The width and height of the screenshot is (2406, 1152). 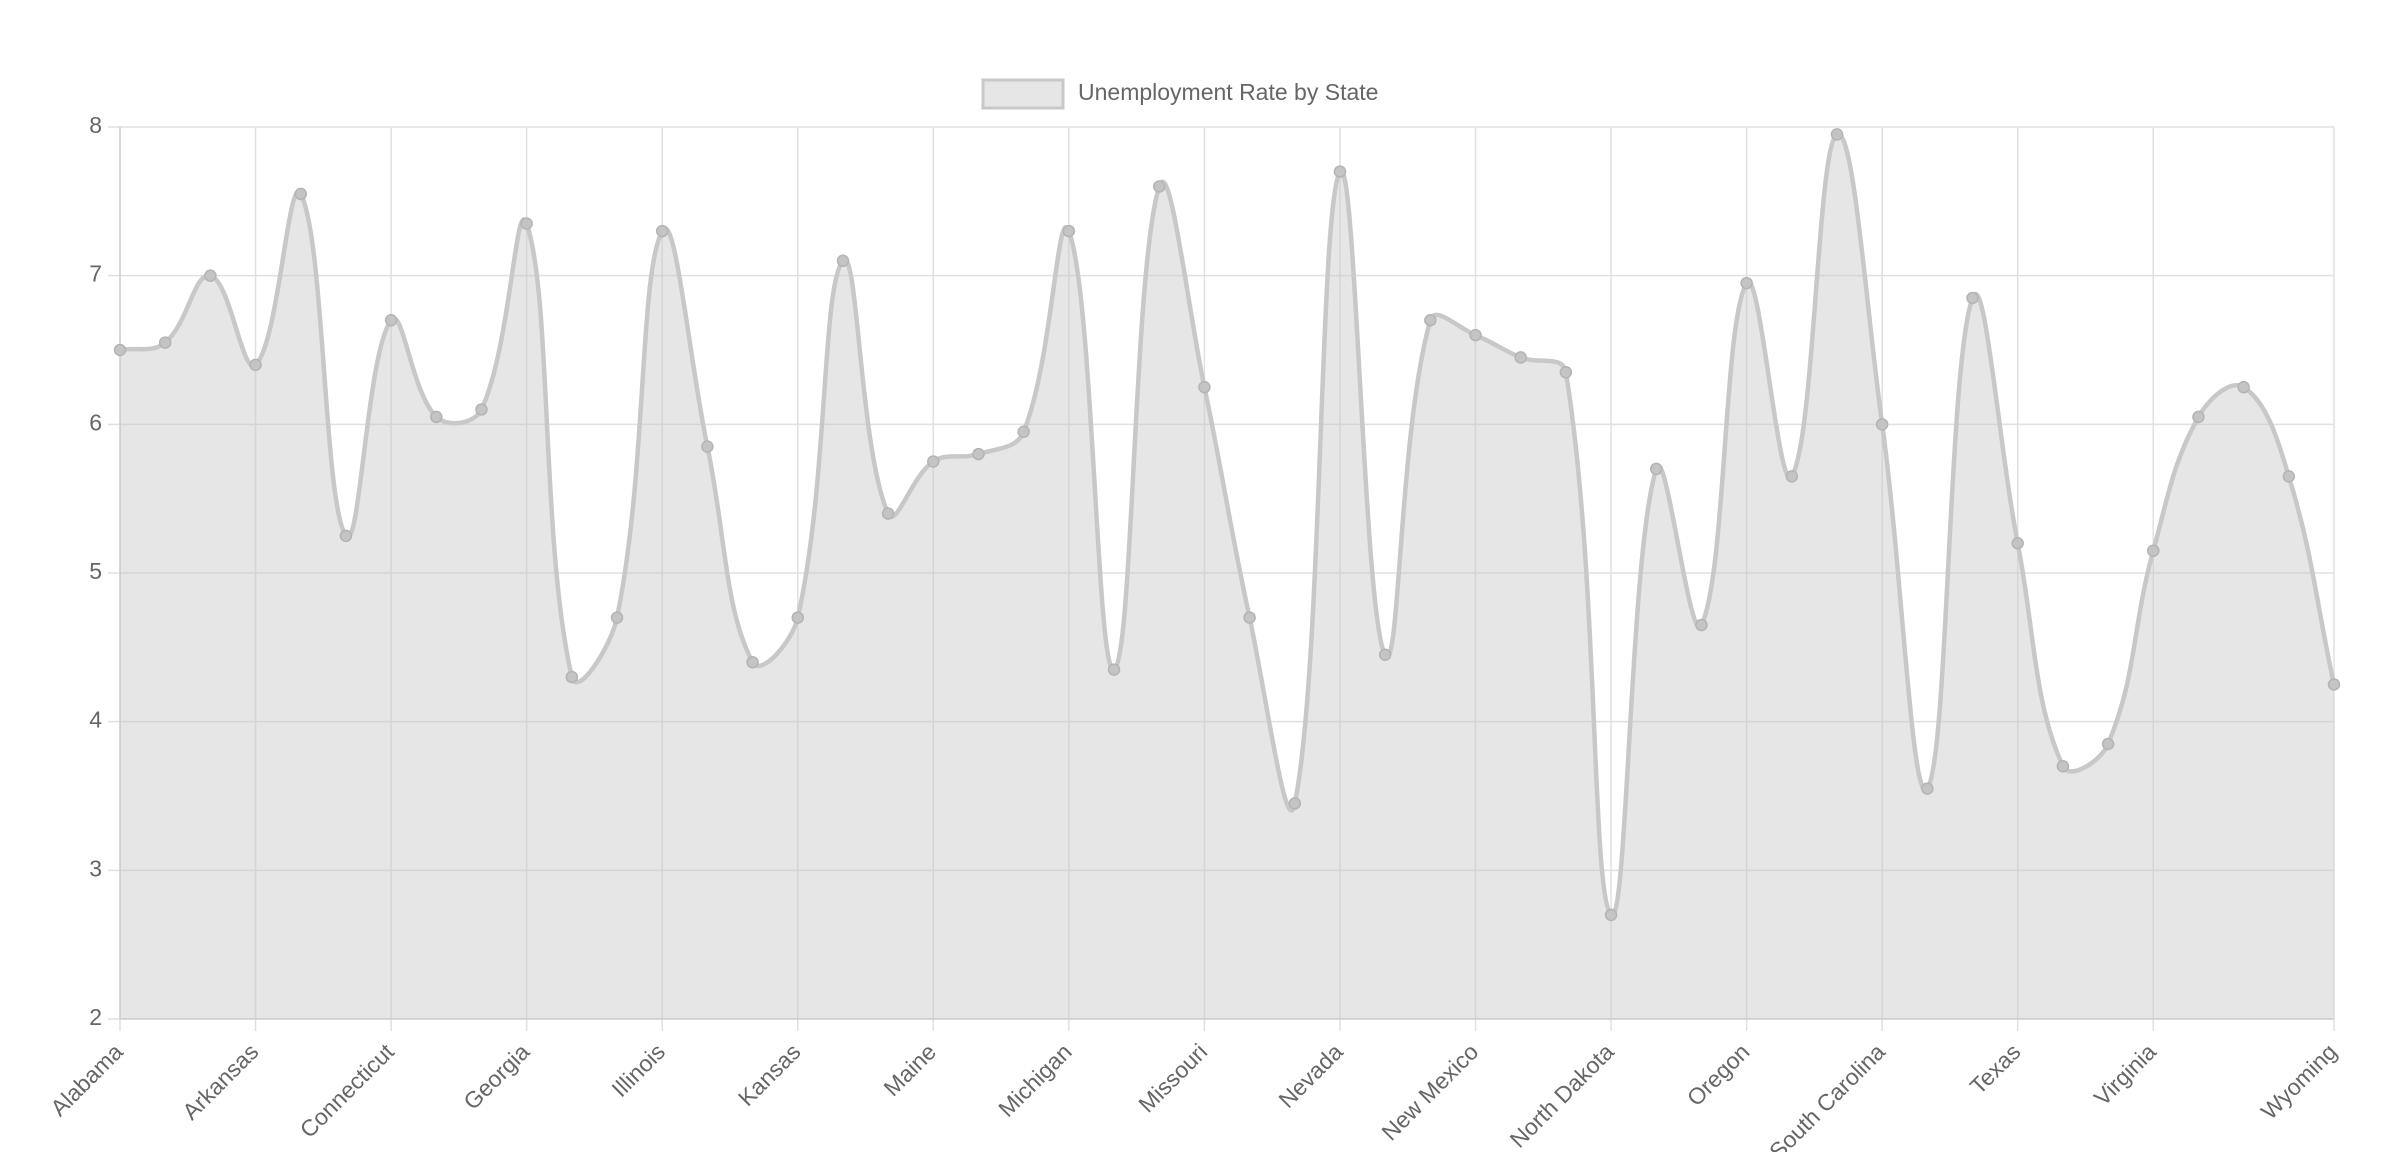 I want to click on y-tick-label: 2, so click(x=95, y=1017).